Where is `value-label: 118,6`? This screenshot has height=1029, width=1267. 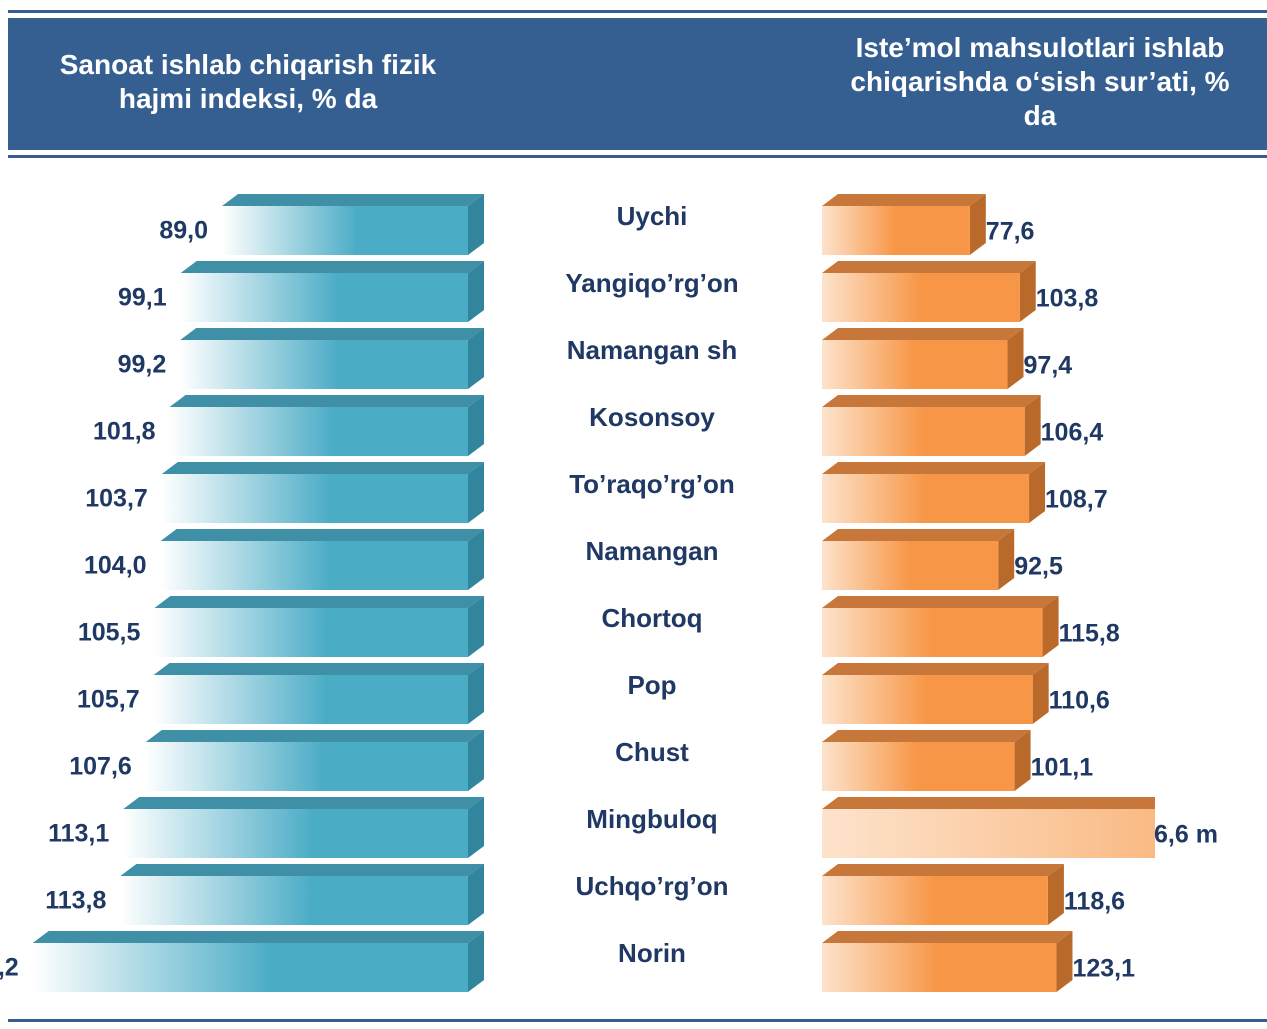
value-label: 118,6 is located at coordinates (1094, 902).